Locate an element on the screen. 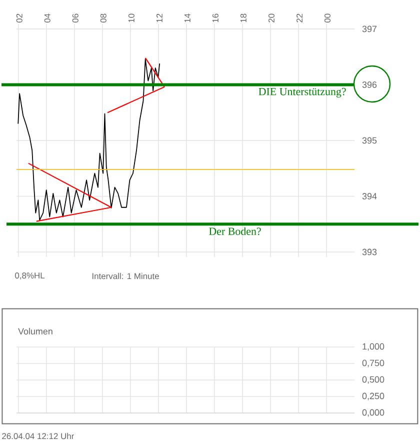 The height and width of the screenshot is (443, 420). x-tick-label: 22 is located at coordinates (299, 18).